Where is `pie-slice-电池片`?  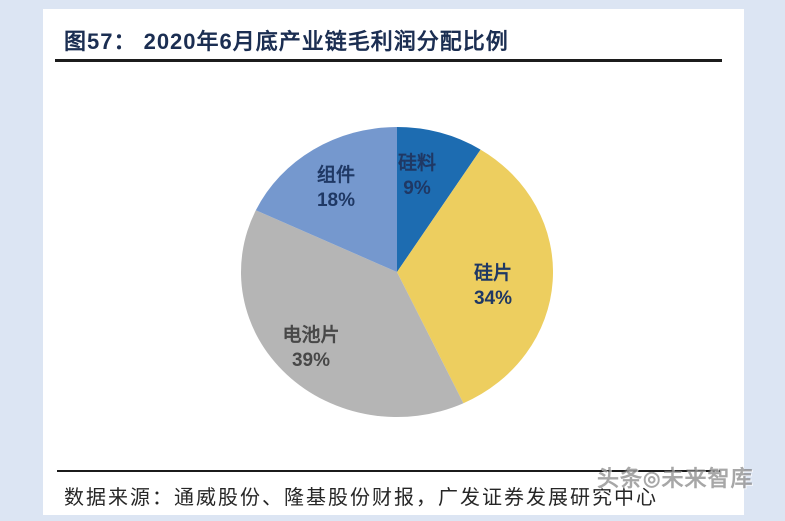
pie-slice-电池片 is located at coordinates (352, 313).